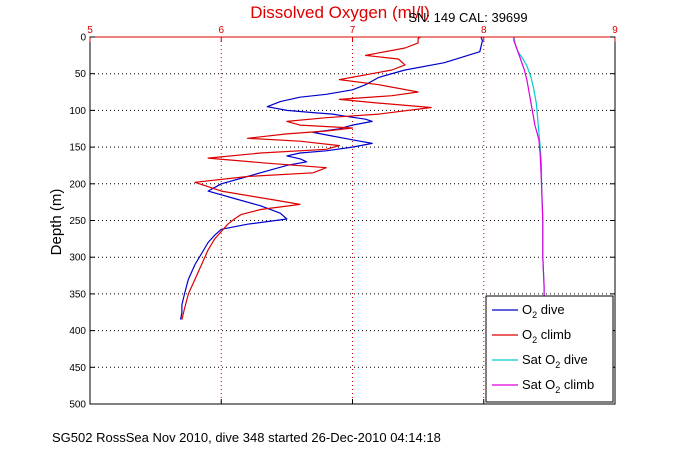 This screenshot has width=681, height=454. What do you see at coordinates (615, 30) in the screenshot?
I see `x-tick-label: 9` at bounding box center [615, 30].